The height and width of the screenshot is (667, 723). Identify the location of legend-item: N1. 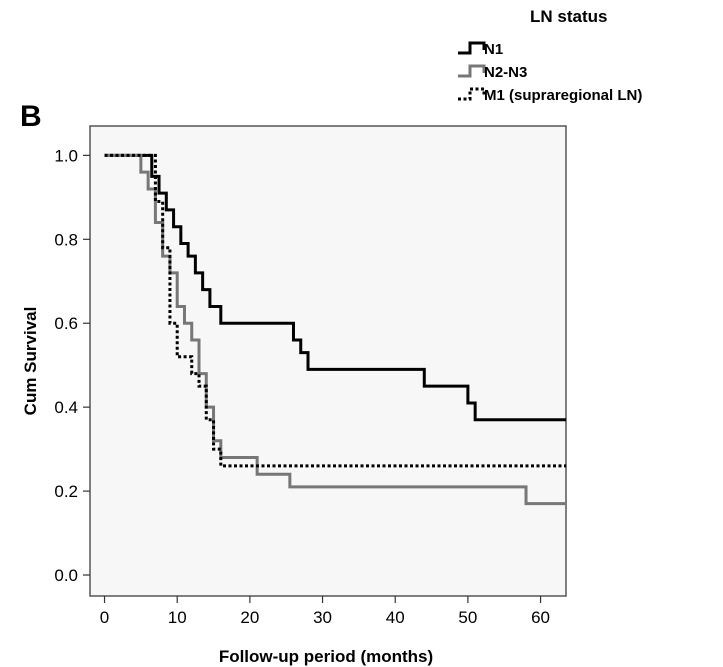
(480, 49).